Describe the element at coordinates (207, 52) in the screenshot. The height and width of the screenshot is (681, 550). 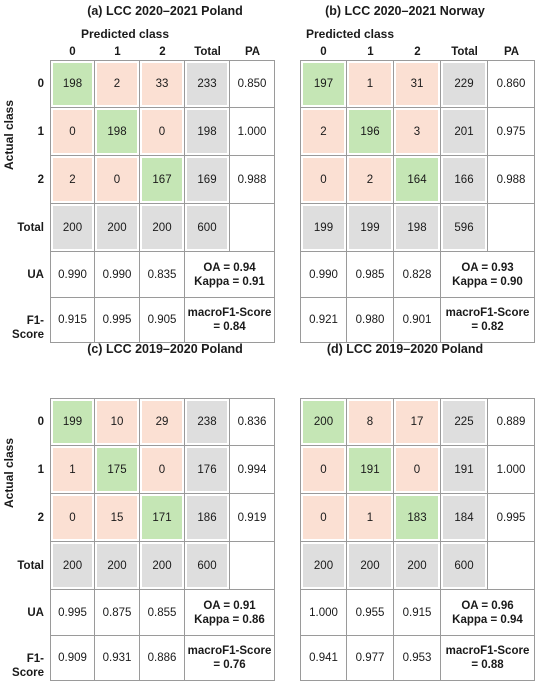
I see `column-header: Total` at that location.